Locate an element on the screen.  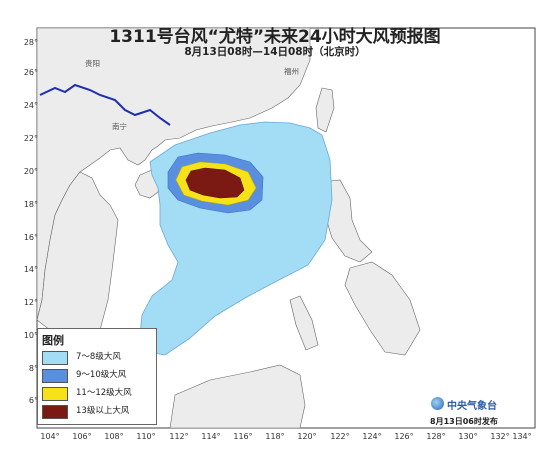
lon-label: 114° is located at coordinates (211, 436).